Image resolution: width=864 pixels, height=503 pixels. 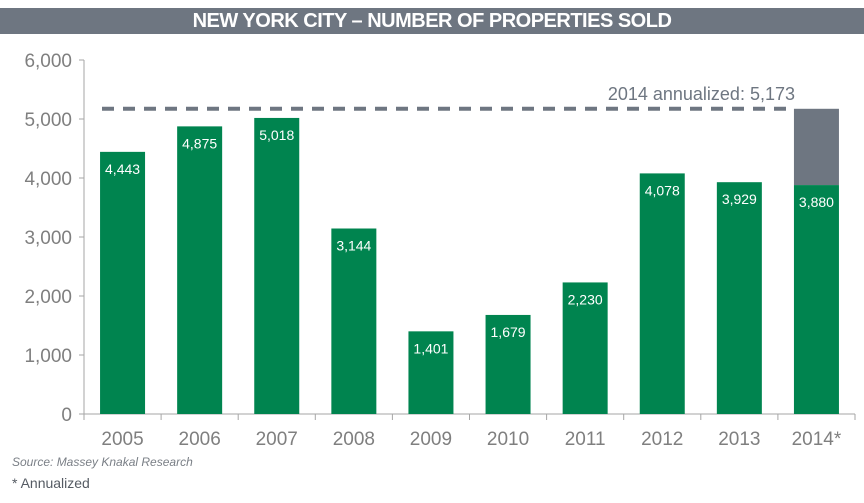 What do you see at coordinates (662, 439) in the screenshot?
I see `x-tick-label: 2012` at bounding box center [662, 439].